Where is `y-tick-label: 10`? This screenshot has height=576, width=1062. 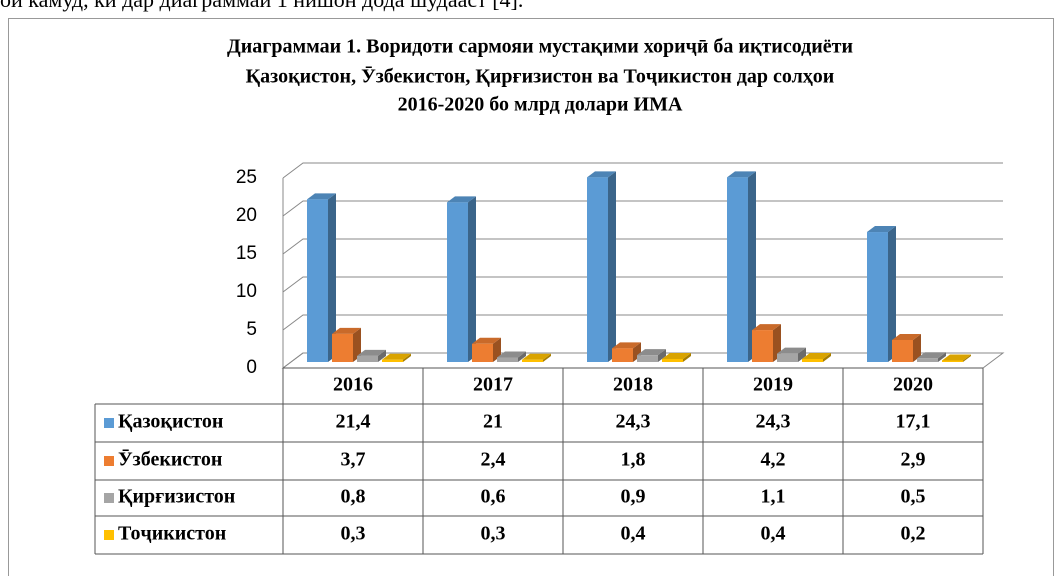 y-tick-label: 10 is located at coordinates (246, 291).